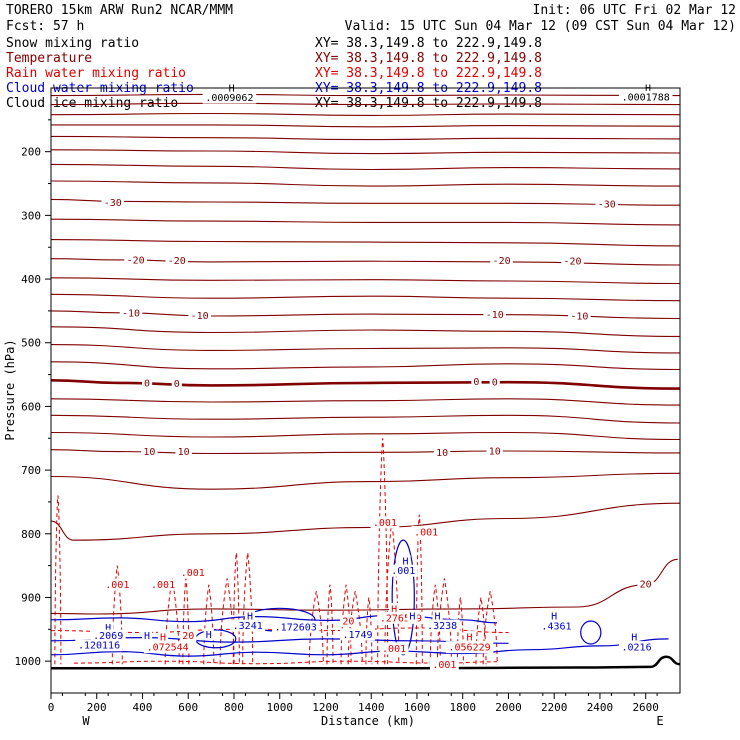 This screenshot has width=740, height=740. What do you see at coordinates (248, 626) in the screenshot?
I see `cloud-water-label: .3241` at bounding box center [248, 626].